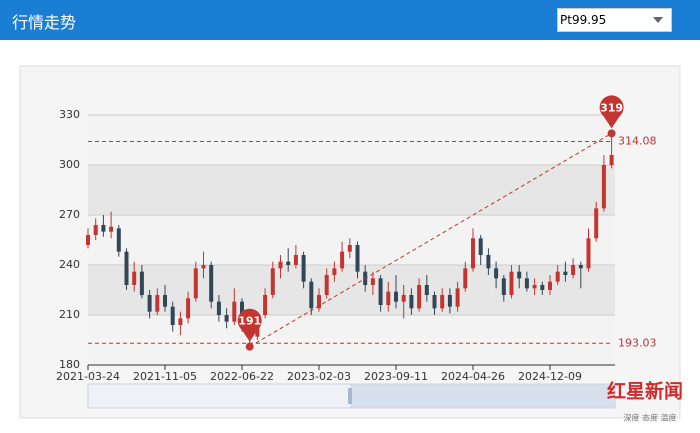 This screenshot has width=700, height=433. What do you see at coordinates (473, 376) in the screenshot?
I see `x-tick-label: 2024-04-26` at bounding box center [473, 376].